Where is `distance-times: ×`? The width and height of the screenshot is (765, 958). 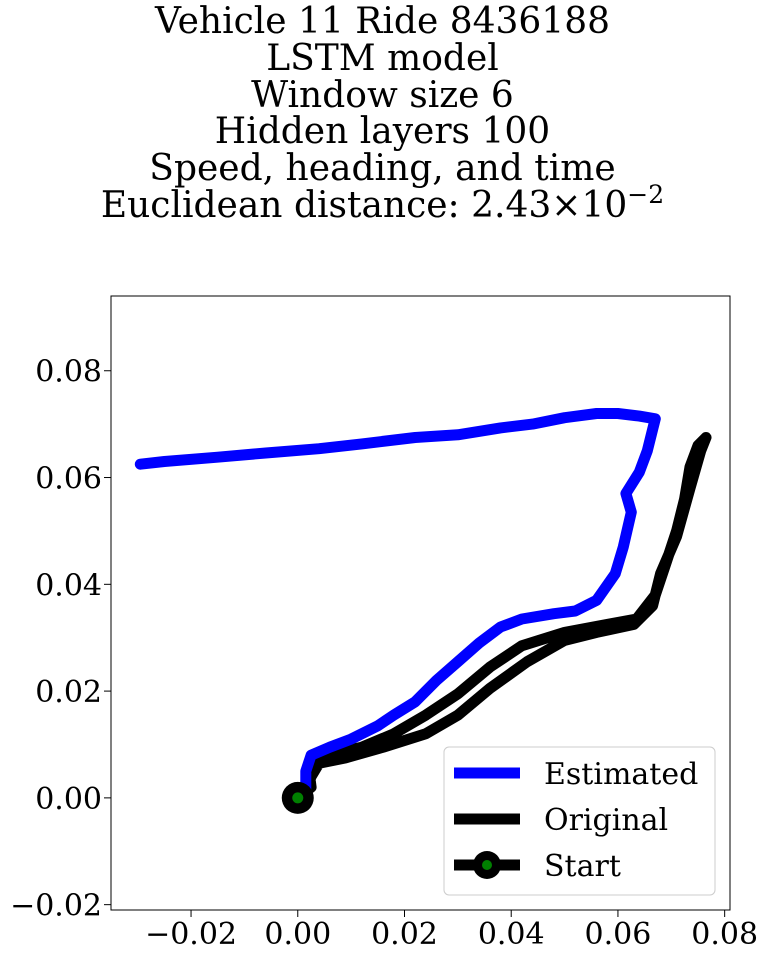
distance-times: × is located at coordinates (566, 205).